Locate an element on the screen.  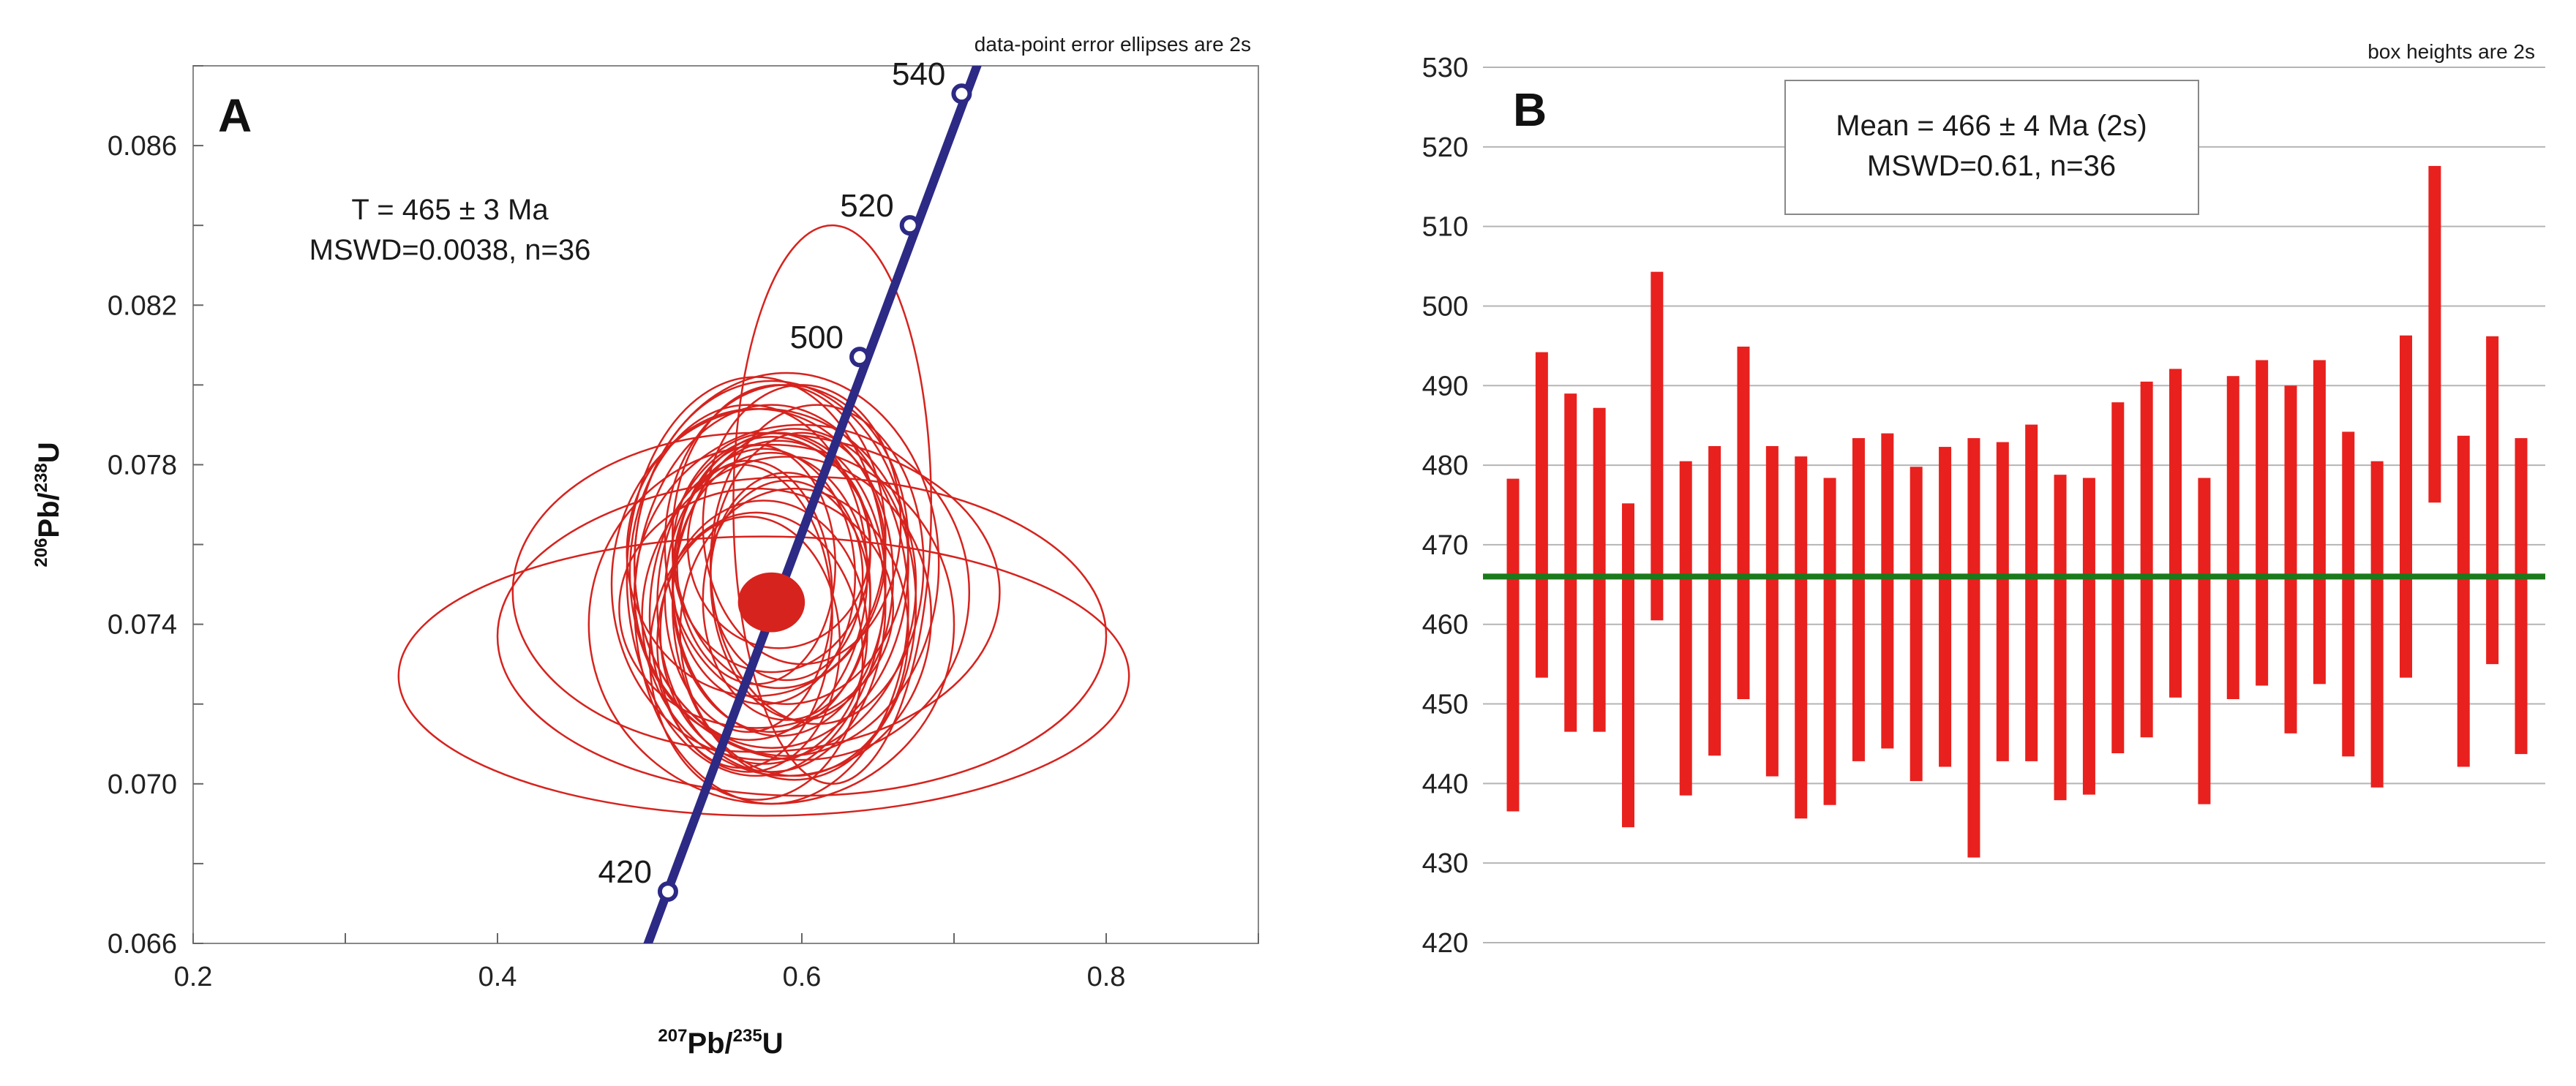
panel-a-concordia-curve is located at coordinates (813, 504).